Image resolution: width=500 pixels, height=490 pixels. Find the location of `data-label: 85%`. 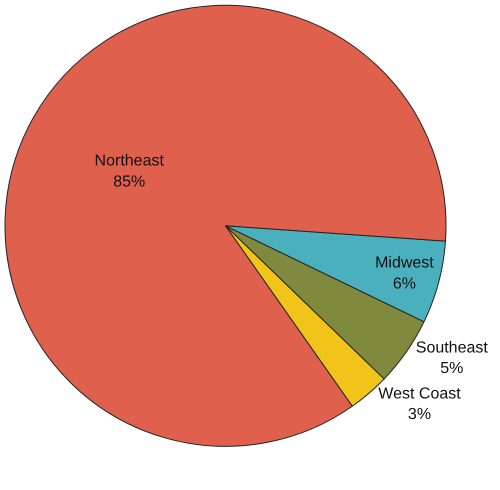

data-label: 85% is located at coordinates (129, 181).